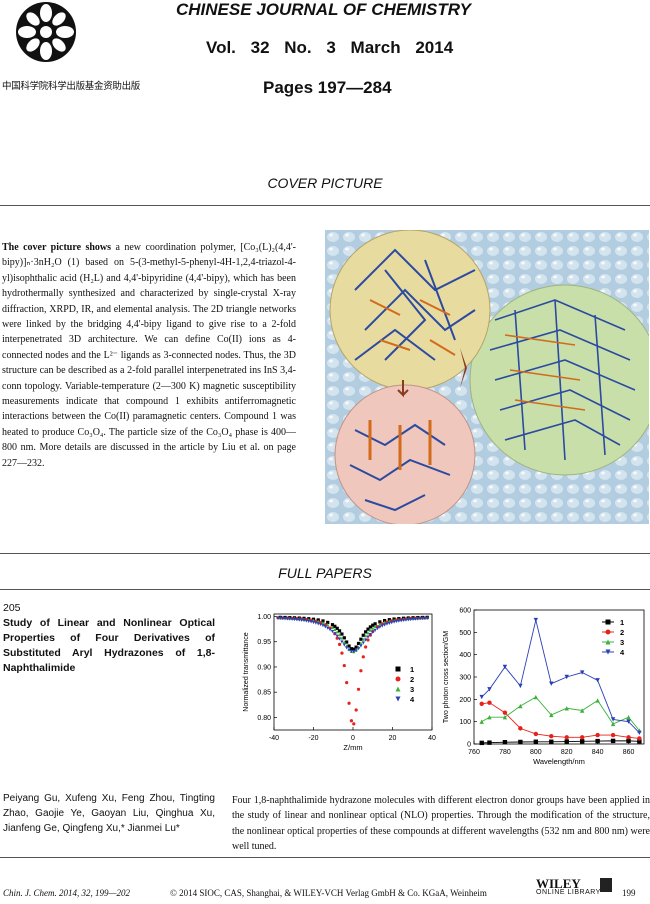 This screenshot has height=904, width=650. I want to click on y-tick-label: 0.90, so click(264, 667).